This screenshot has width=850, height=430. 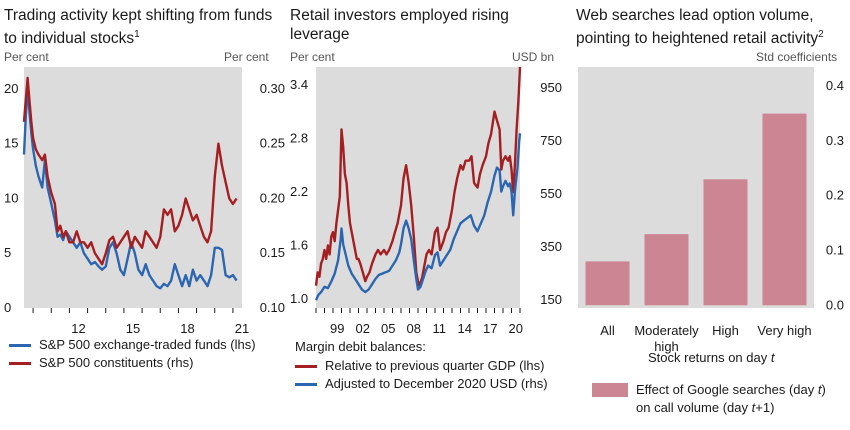 What do you see at coordinates (299, 137) in the screenshot?
I see `y-left-tick-label: 2.8` at bounding box center [299, 137].